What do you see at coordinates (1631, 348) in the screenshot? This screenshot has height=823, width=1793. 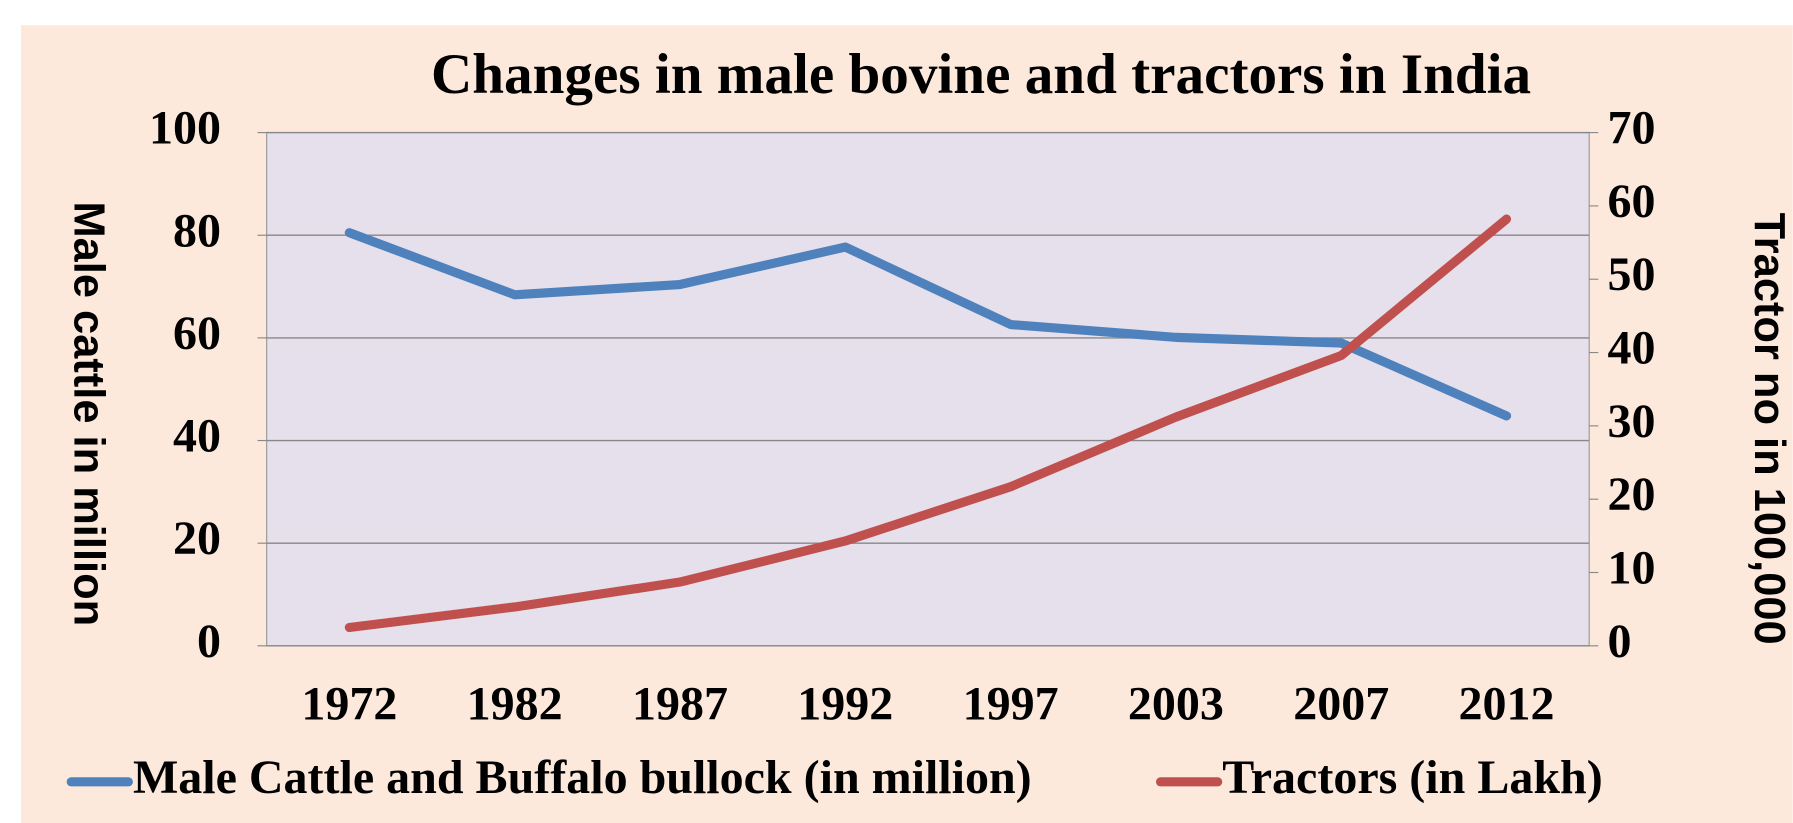 I see `y2-tick-label: 40` at bounding box center [1631, 348].